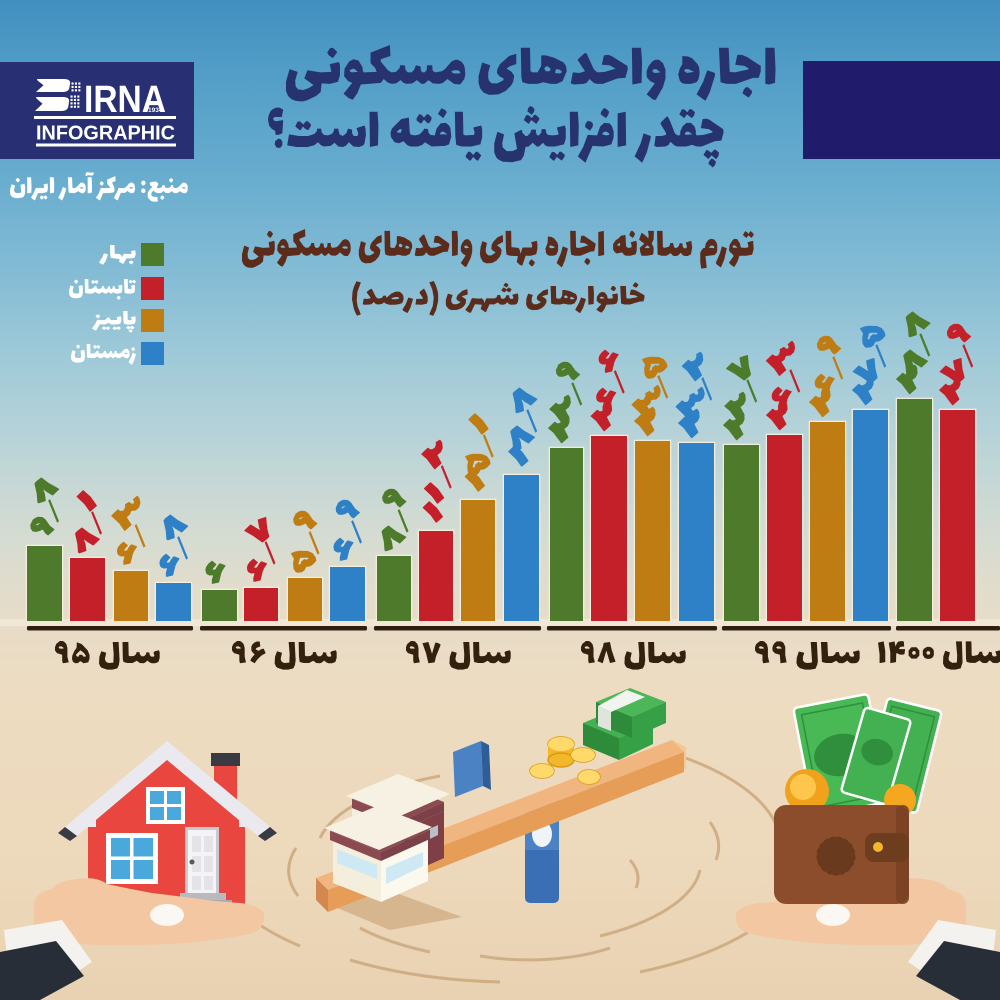 The width and height of the screenshot is (1000, 1000). What do you see at coordinates (105, 134) in the screenshot?
I see `svg-text: INFOGRAPHIC` at bounding box center [105, 134].